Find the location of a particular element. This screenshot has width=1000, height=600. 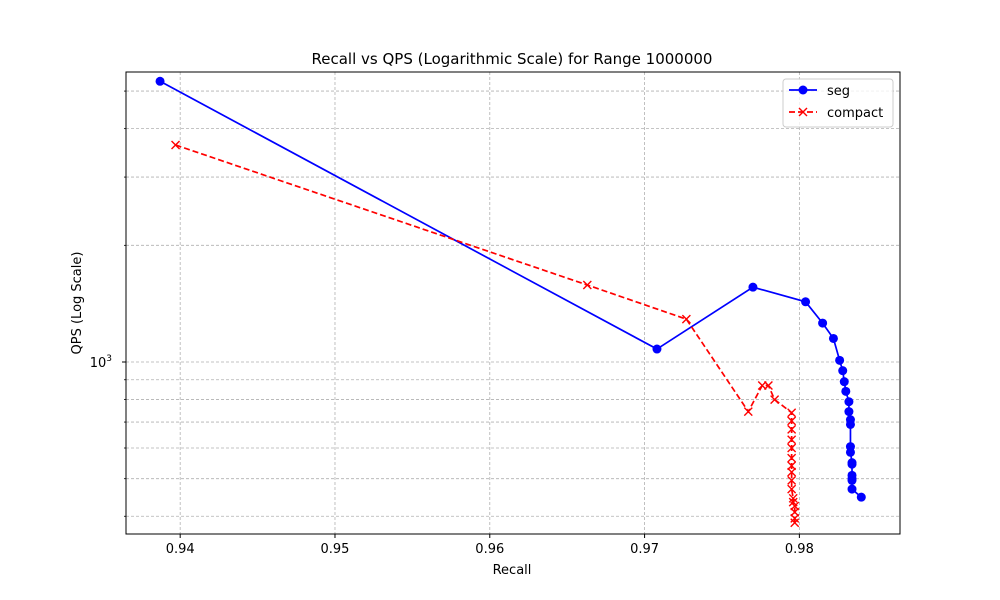

y-tick-label: 103 is located at coordinates (101, 362).